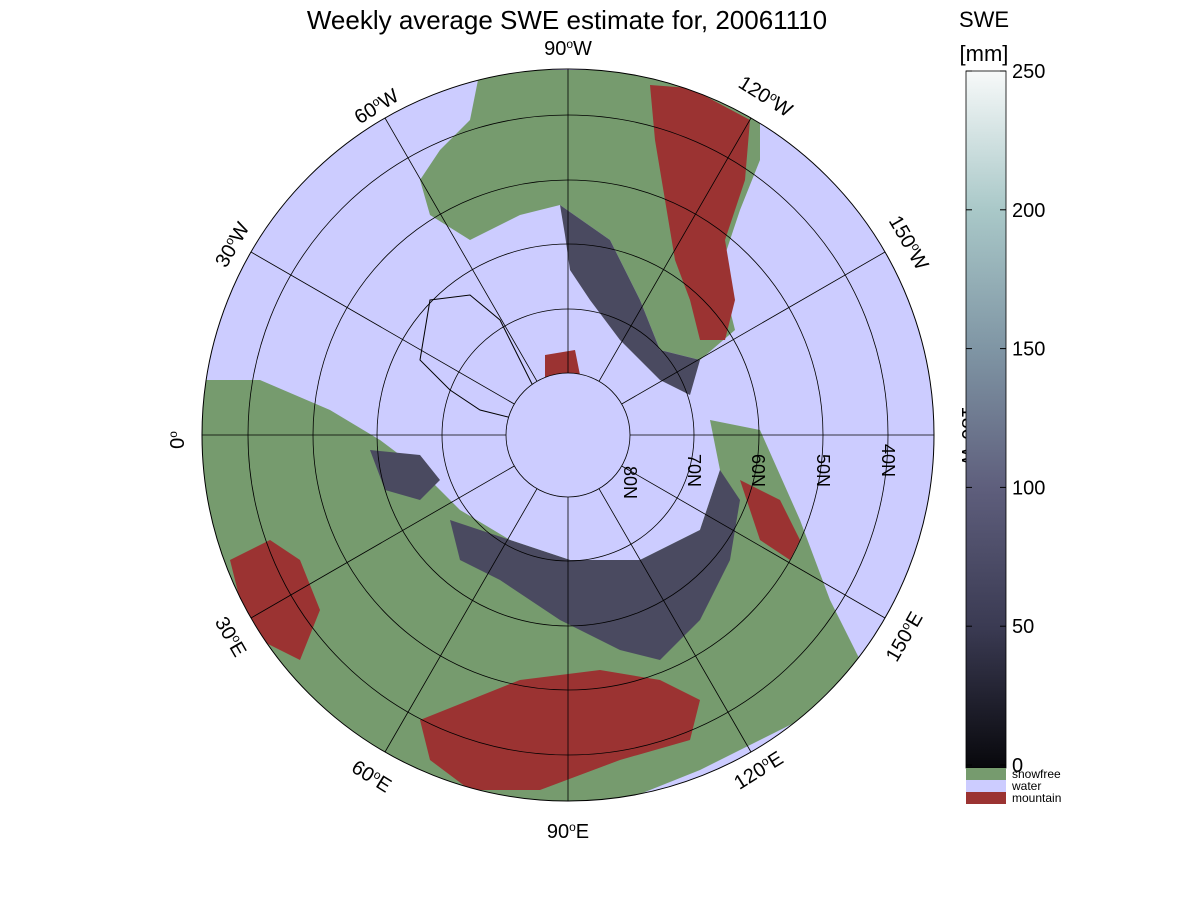 This screenshot has width=1200, height=900. I want to click on lat-label-80: 80N, so click(630, 482).